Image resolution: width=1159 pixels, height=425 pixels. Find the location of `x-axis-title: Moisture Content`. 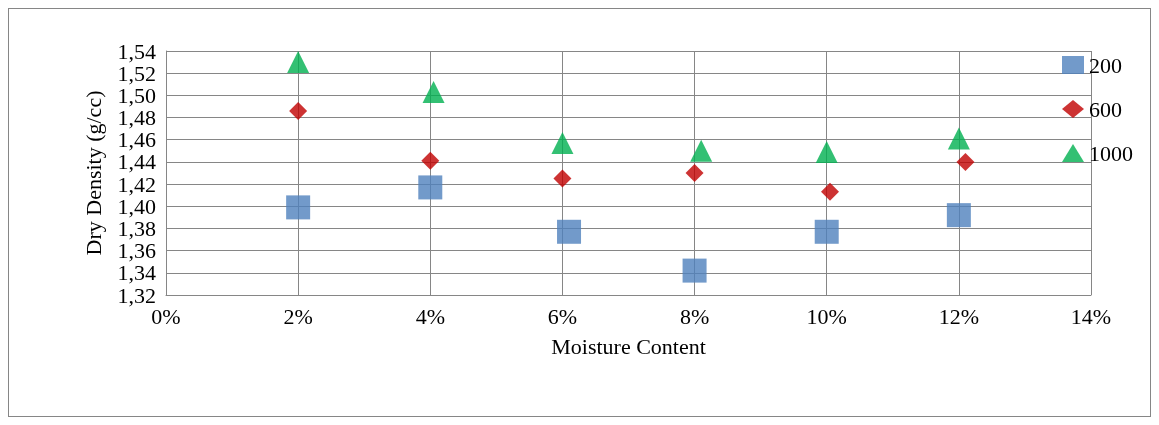

x-axis-title: Moisture Content is located at coordinates (628, 346).